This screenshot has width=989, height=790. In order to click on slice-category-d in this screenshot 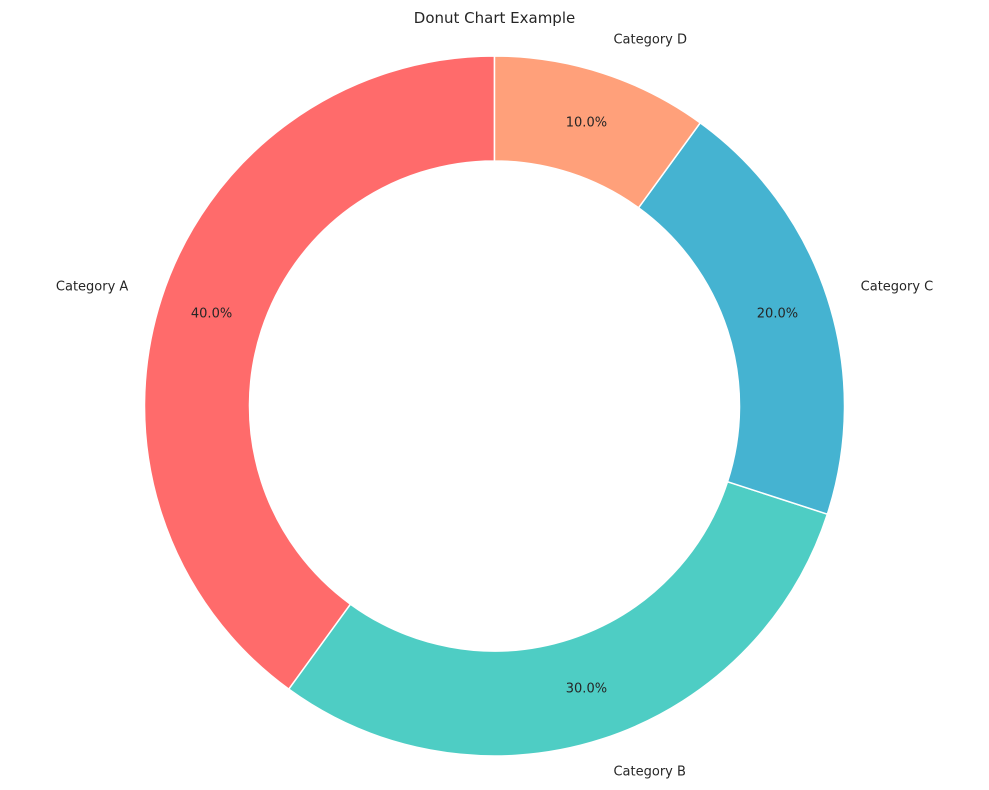, I will do `click(597, 132)`.